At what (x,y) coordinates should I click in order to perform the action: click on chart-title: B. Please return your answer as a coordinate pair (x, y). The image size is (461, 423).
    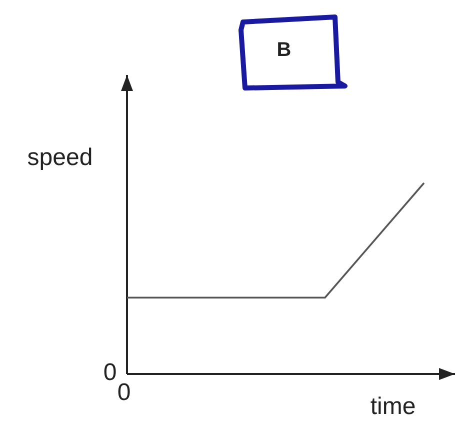
    Looking at the image, I should click on (284, 50).